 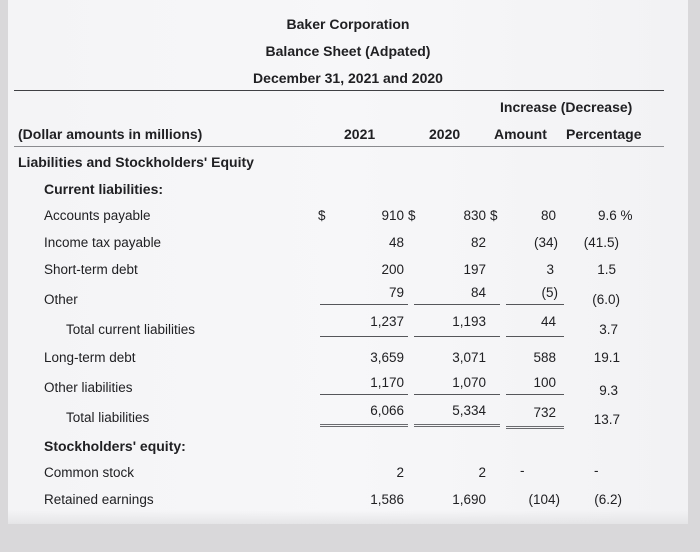 I want to click on value-2021: 79, so click(x=396, y=292).